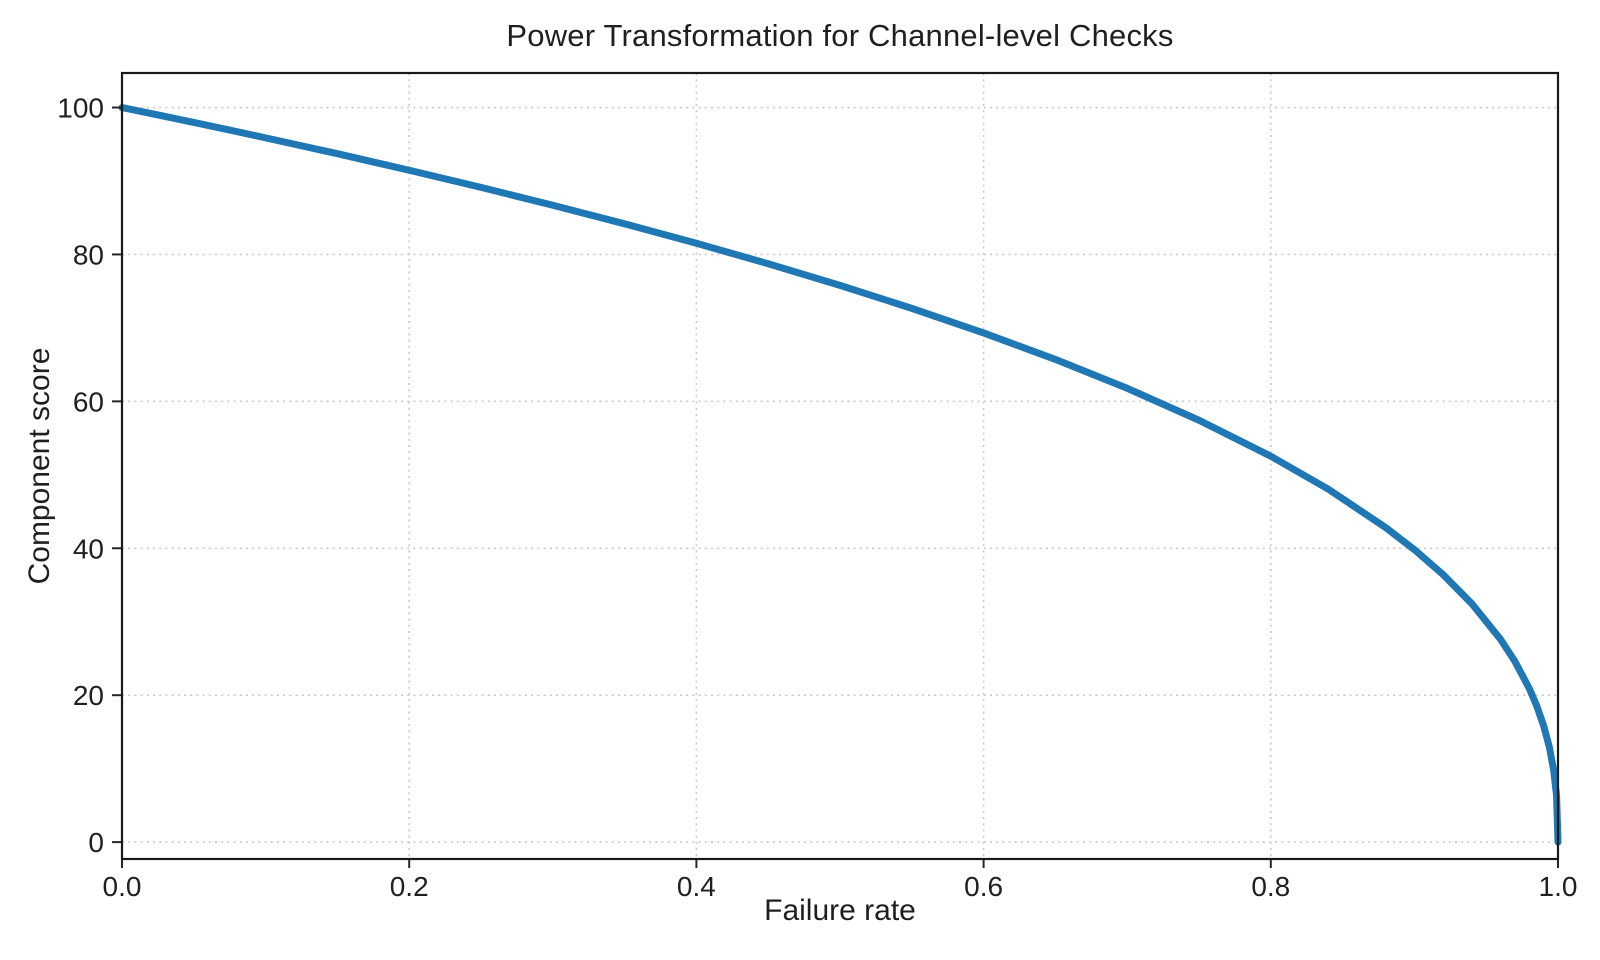  What do you see at coordinates (39, 466) in the screenshot?
I see `y-axis-label: Component score` at bounding box center [39, 466].